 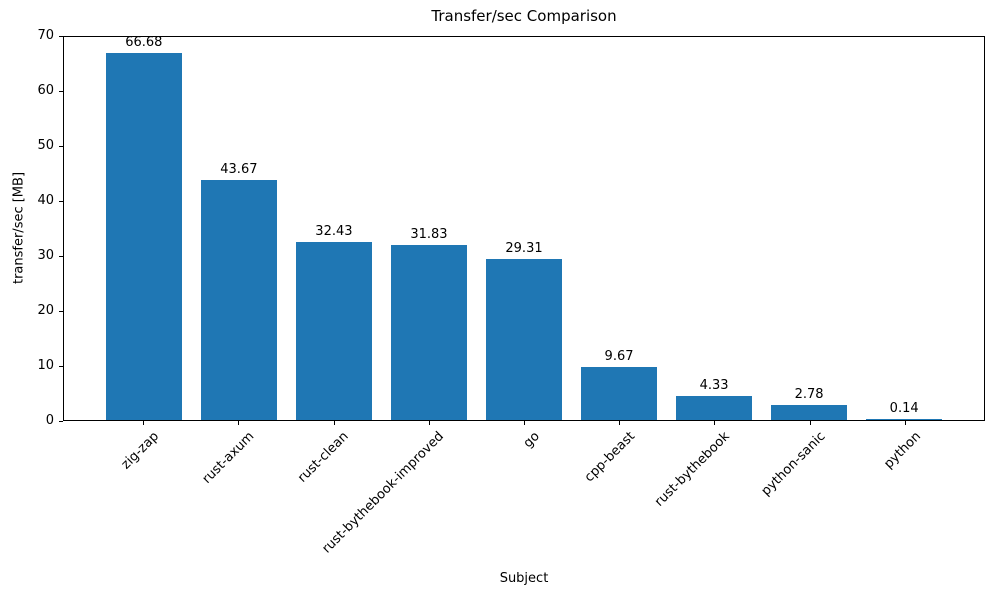 I want to click on y-axis-title: transfer/sec [MB], so click(x=19, y=228).